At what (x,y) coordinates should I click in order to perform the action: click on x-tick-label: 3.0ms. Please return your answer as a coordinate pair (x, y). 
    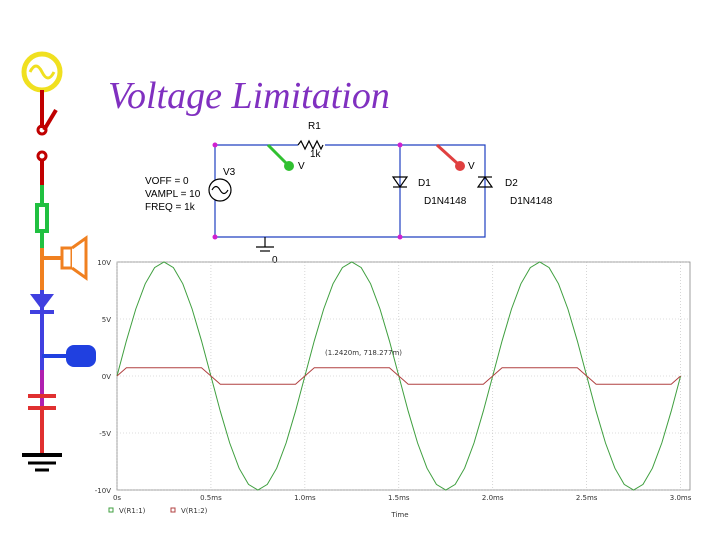
    Looking at the image, I should click on (681, 498).